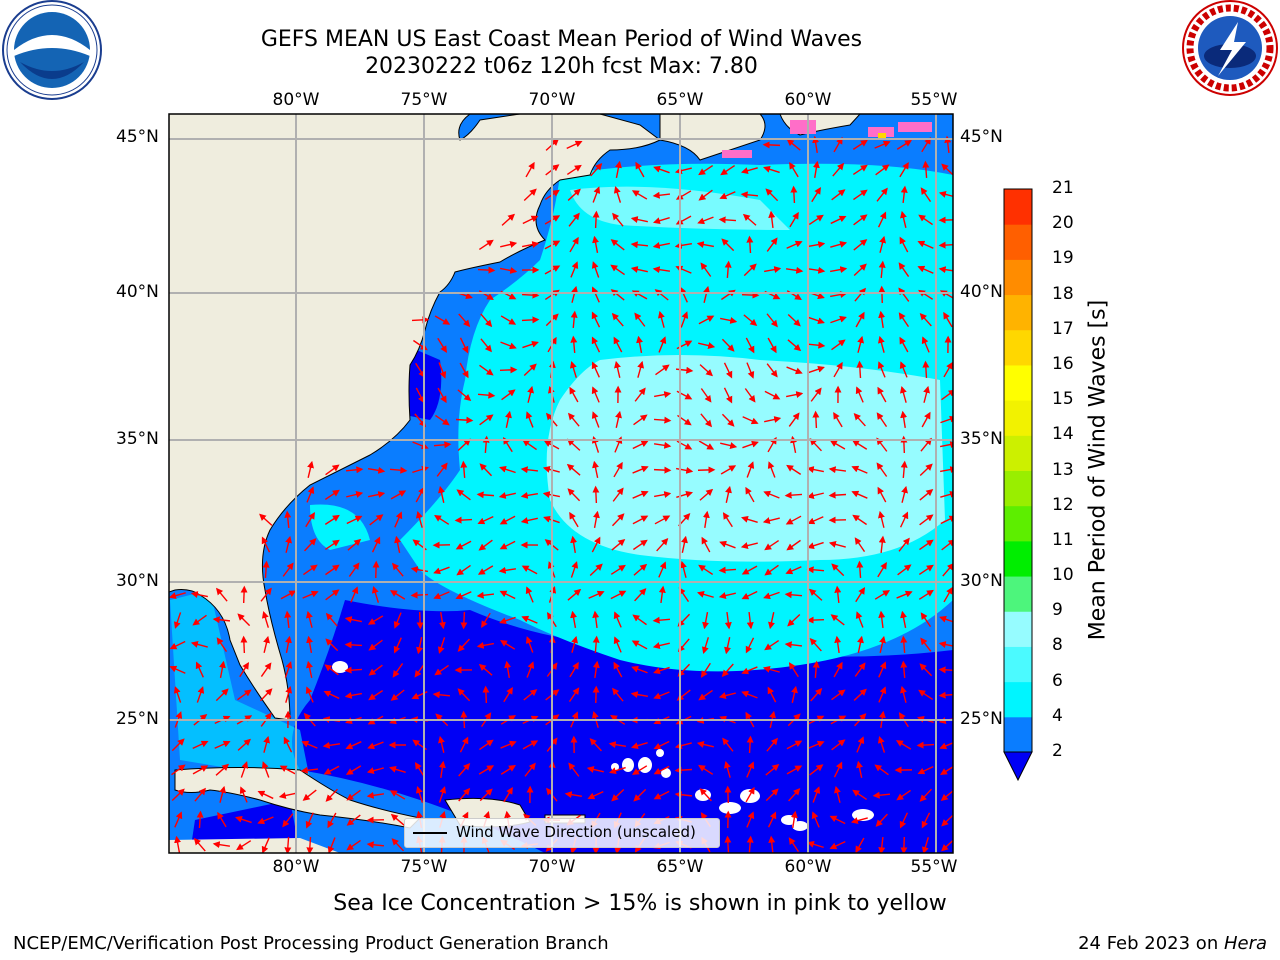 This screenshot has height=960, width=1280. Describe the element at coordinates (137, 439) in the screenshot. I see `lat-tick-left: 35°N` at that location.